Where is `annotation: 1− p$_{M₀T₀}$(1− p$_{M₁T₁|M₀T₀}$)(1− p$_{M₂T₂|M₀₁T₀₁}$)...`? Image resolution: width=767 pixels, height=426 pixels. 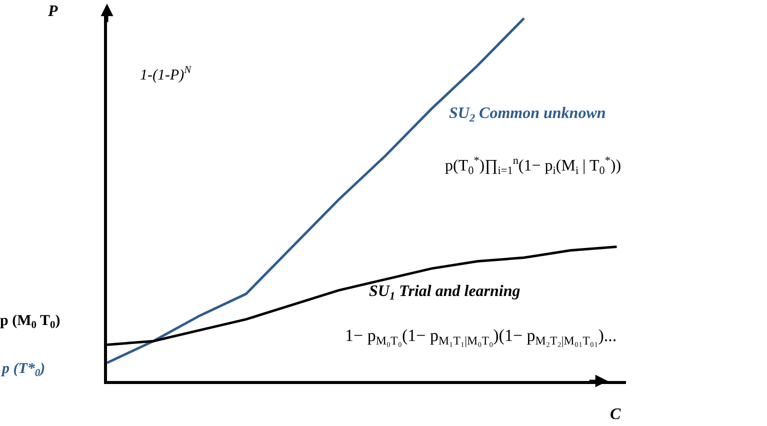
annotation: 1− p$_{M₀T₀}$(1− p$_{M₁T₁|M₀T₀}$)(1− p$_{M₂T₂|M₀₁T₀₁}$)... is located at coordinates (481, 337).